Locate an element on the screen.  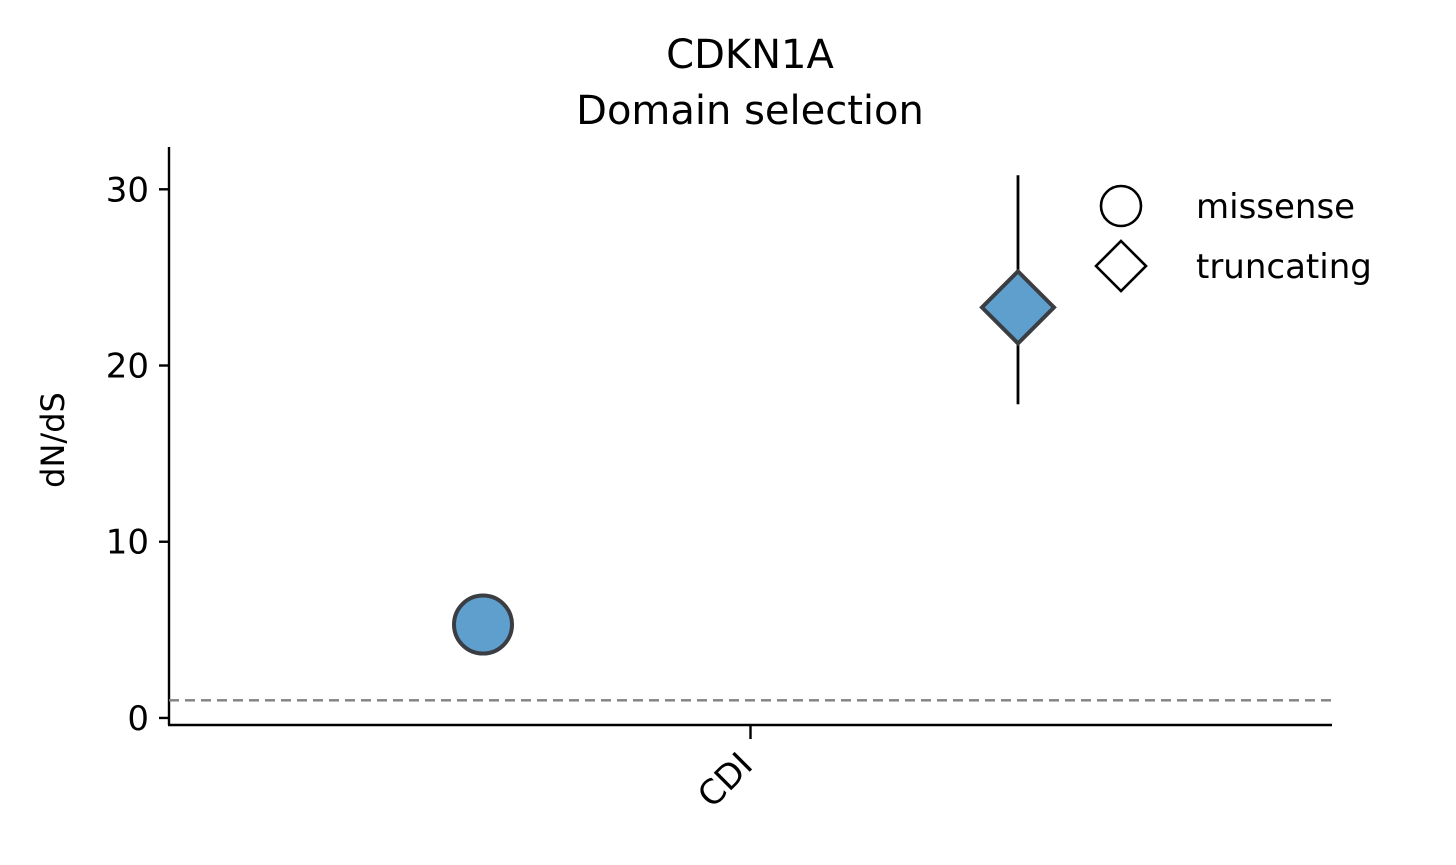
legend: missense truncating is located at coordinates (1233, 238).